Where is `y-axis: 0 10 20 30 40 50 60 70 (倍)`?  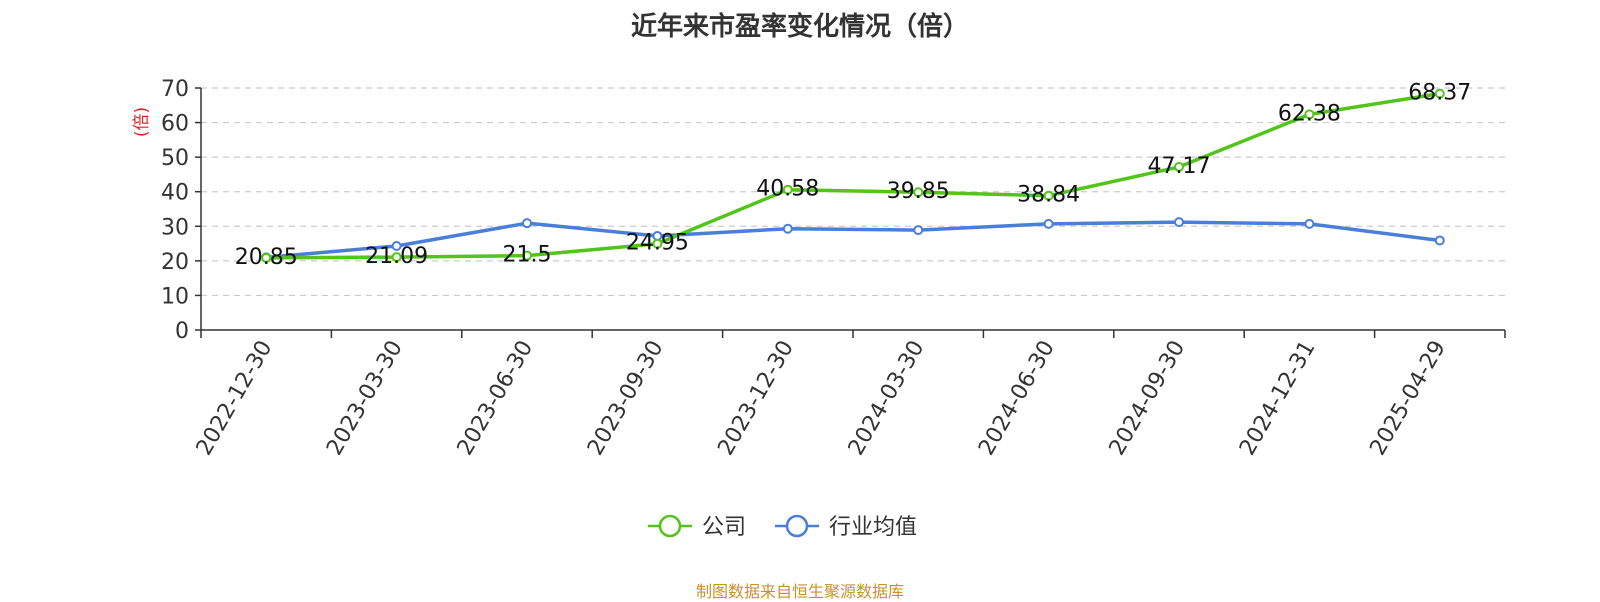
y-axis: 0 10 20 30 40 50 60 70 (倍) is located at coordinates (167, 210).